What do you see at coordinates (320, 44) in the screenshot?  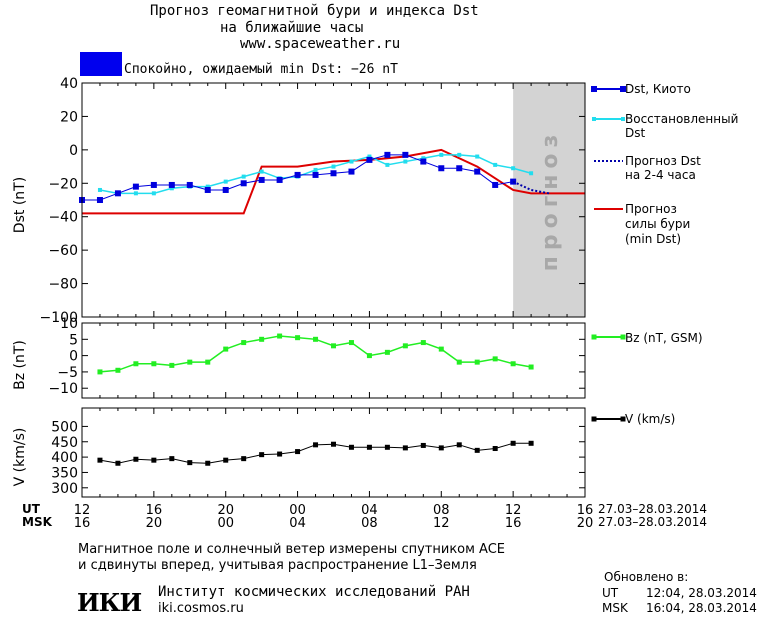 I see `source-url: www.spaceweather.ru` at bounding box center [320, 44].